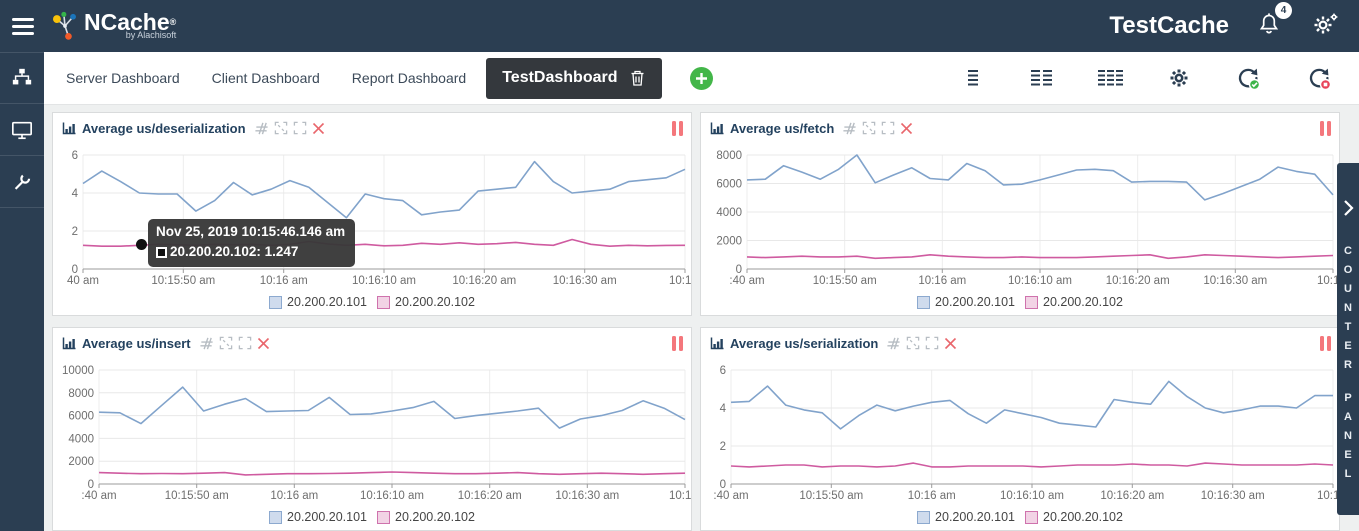 This screenshot has width=1359, height=531. Describe the element at coordinates (1274, 21) in the screenshot. I see `notifications-button: 4` at that location.